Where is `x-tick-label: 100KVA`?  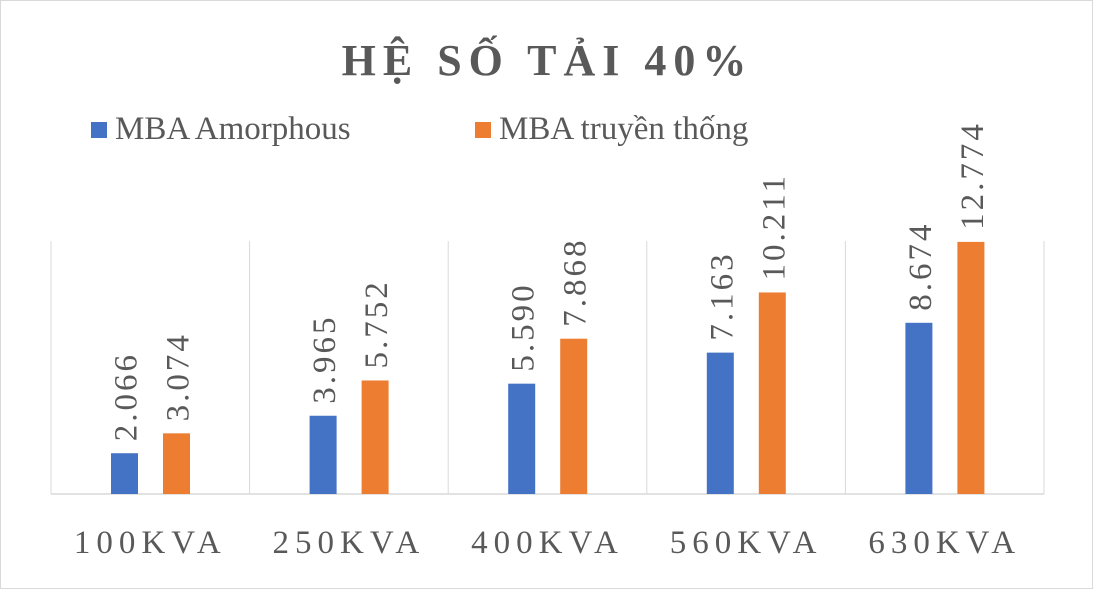 x-tick-label: 100KVA is located at coordinates (150, 543).